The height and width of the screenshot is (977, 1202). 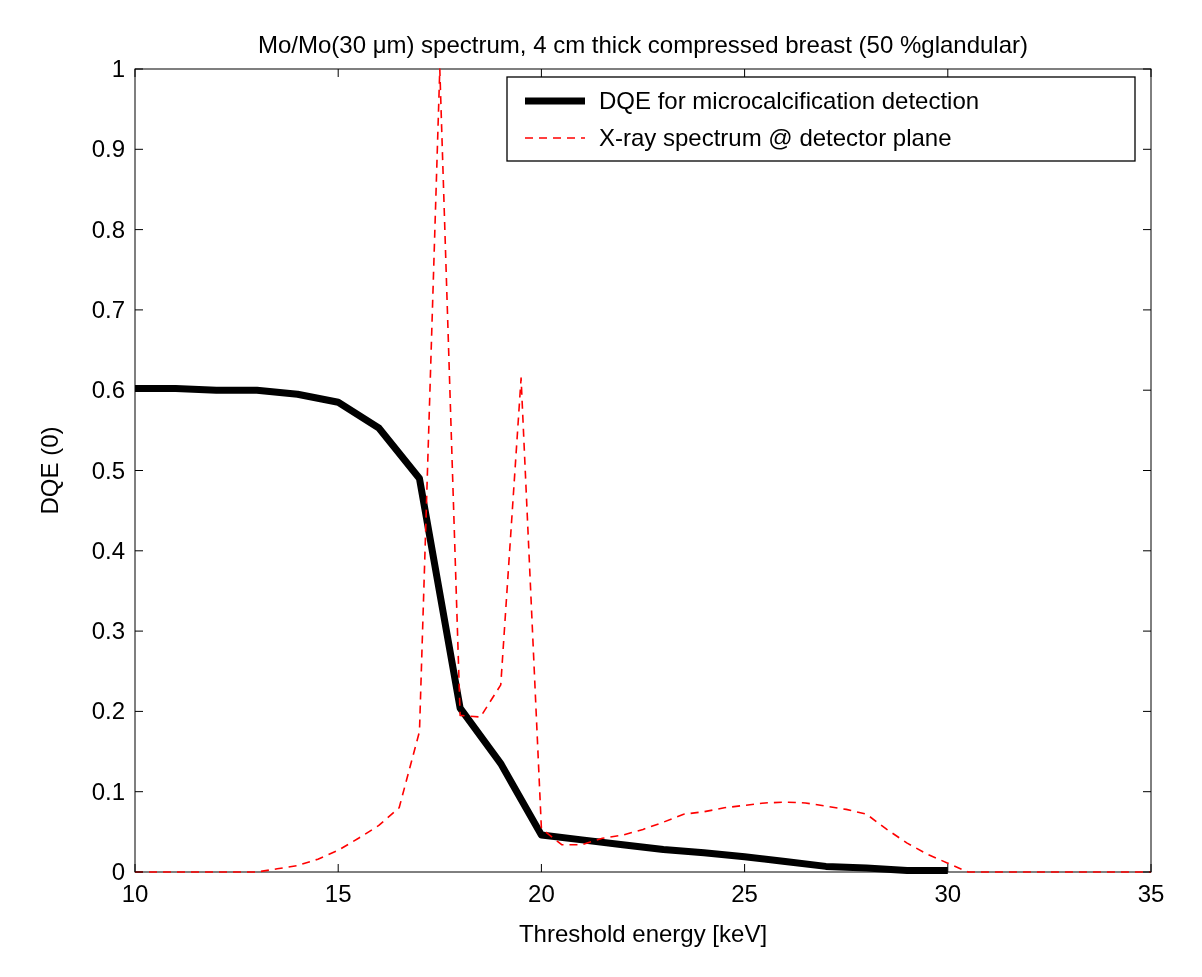 What do you see at coordinates (108, 470) in the screenshot?
I see `y-tick-label: 0.5` at bounding box center [108, 470].